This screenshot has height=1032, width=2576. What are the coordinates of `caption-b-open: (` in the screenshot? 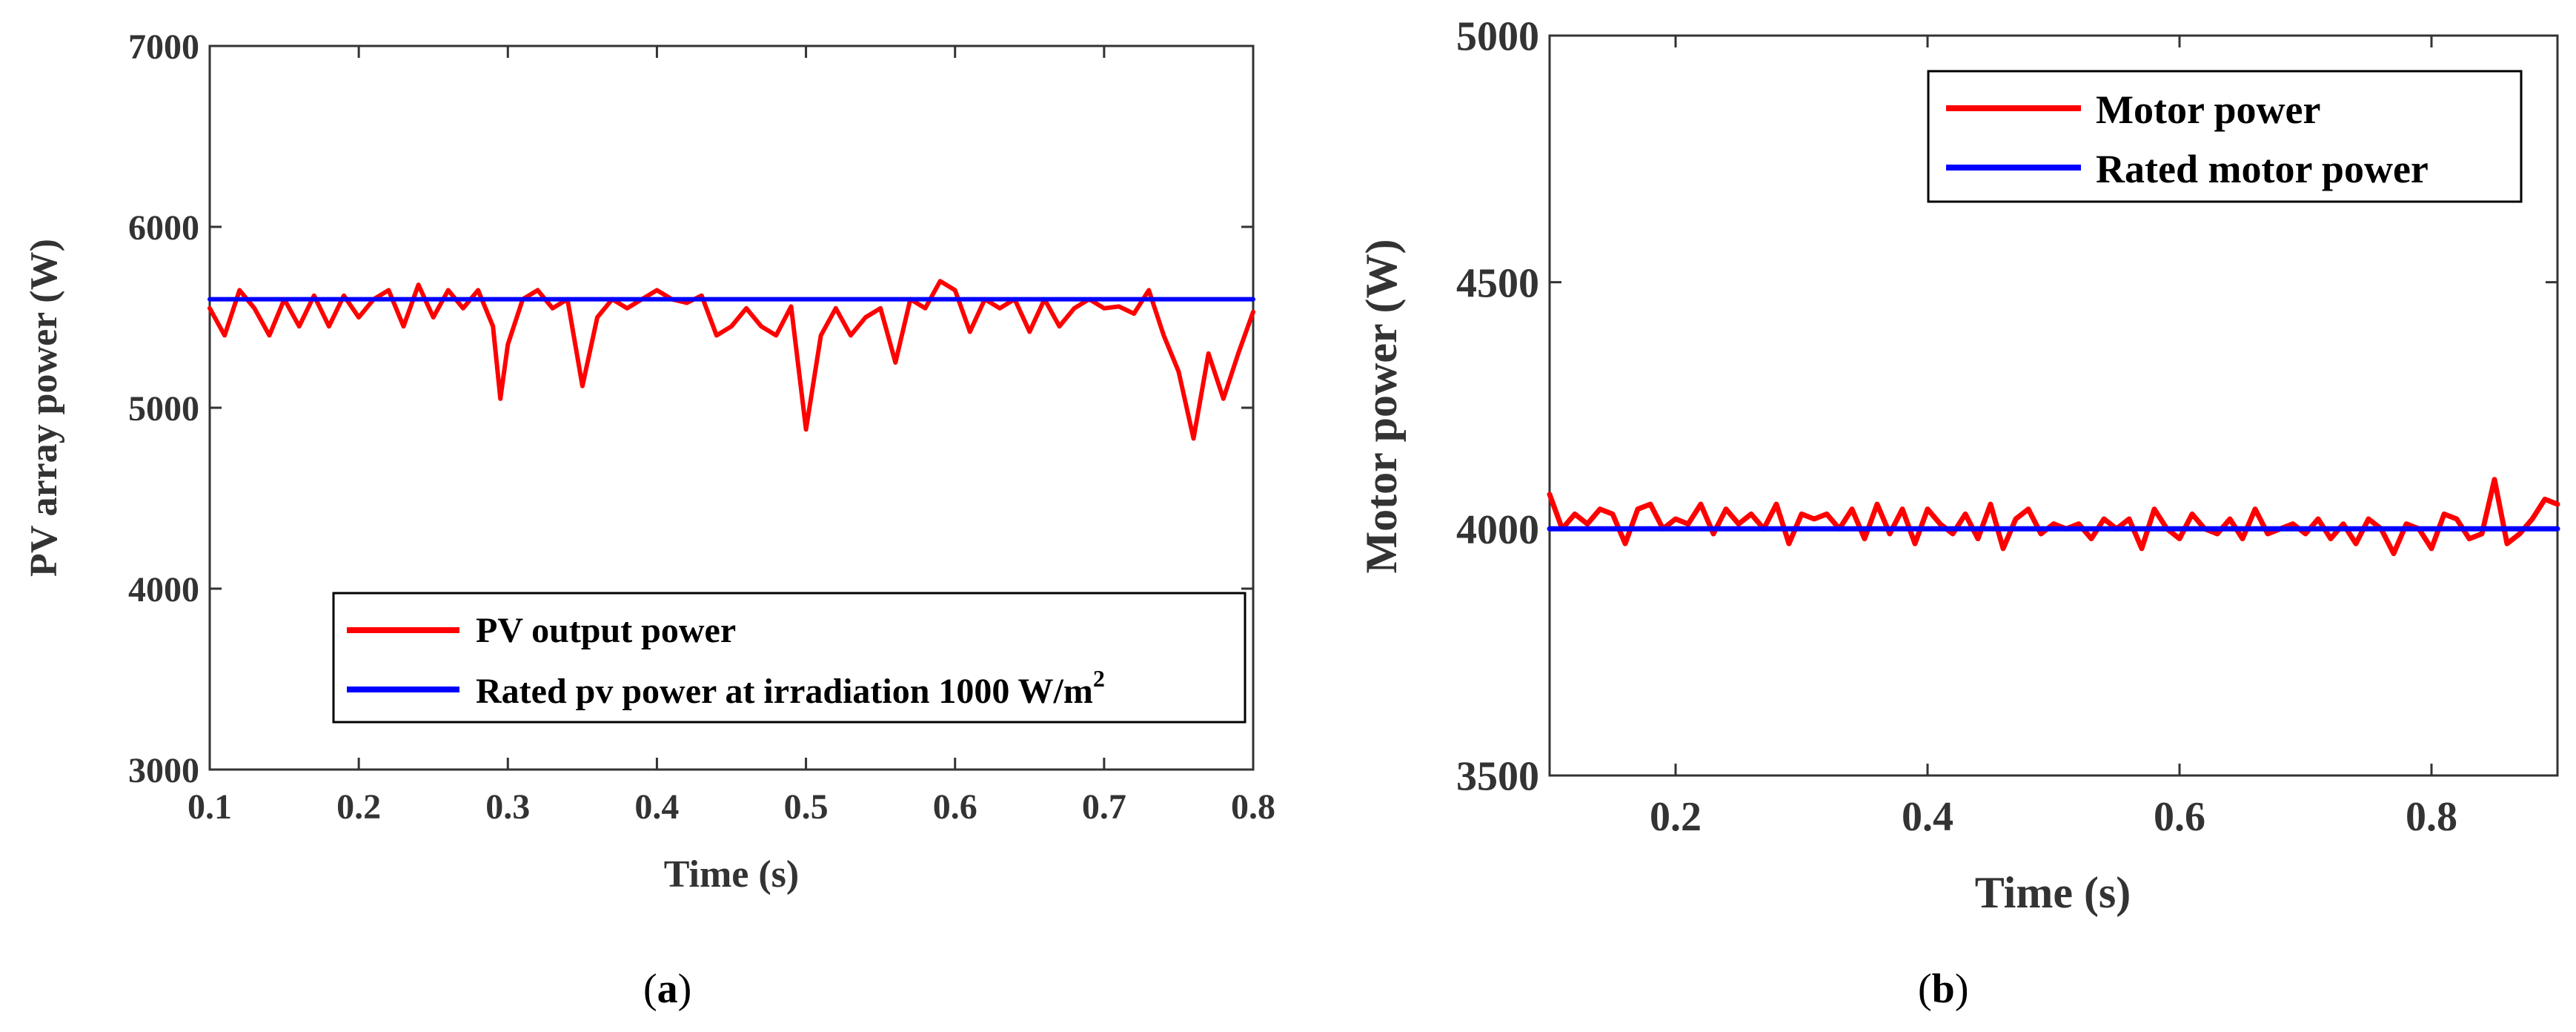 It's located at (1925, 989).